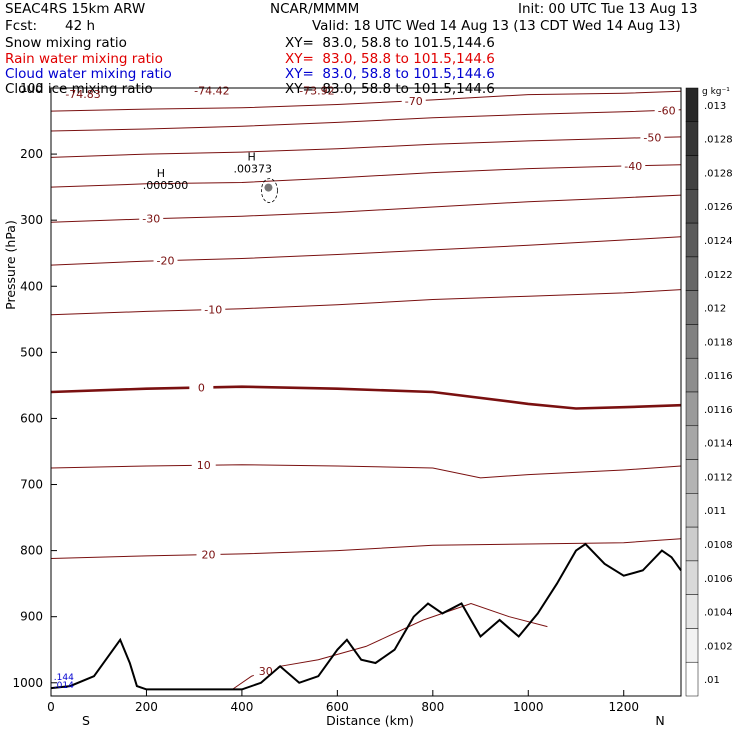  Describe the element at coordinates (718, 241) in the screenshot. I see `colorbar-label: .0124` at that location.